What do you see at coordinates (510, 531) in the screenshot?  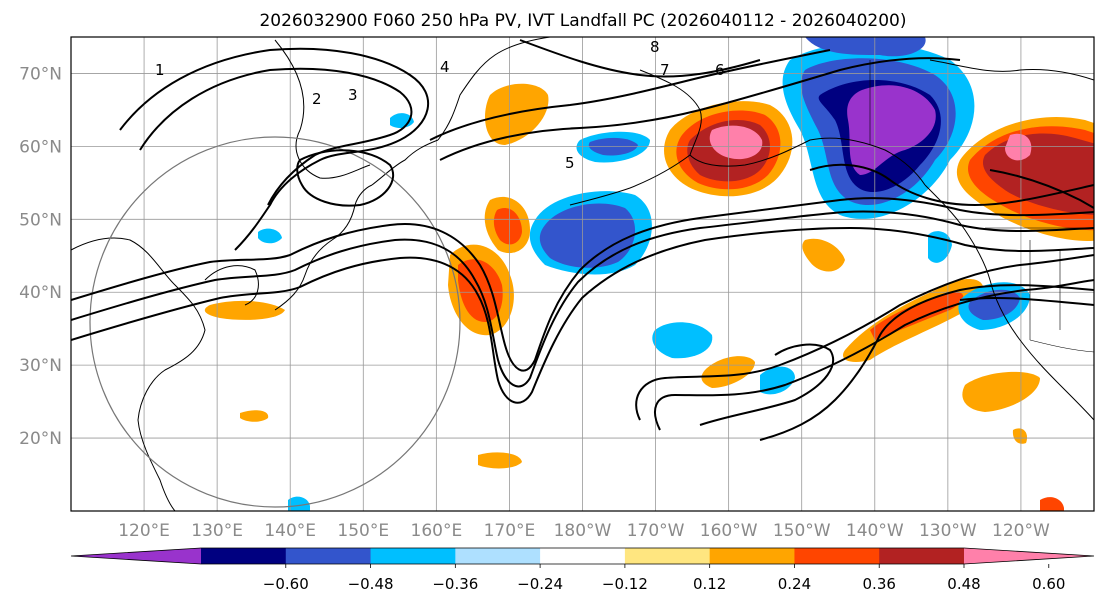 I see `lon-label: 170°E` at bounding box center [510, 531].